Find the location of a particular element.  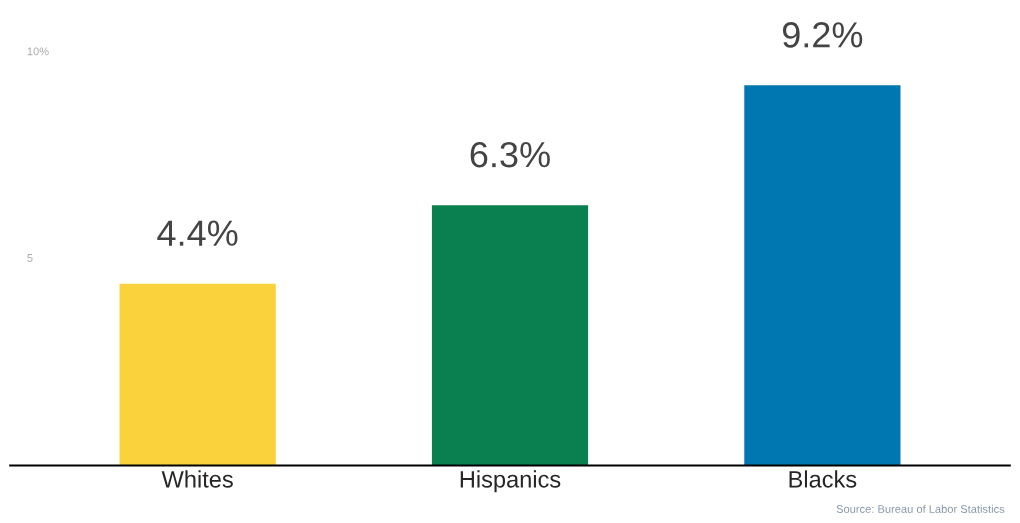

x-tick-label: Whites is located at coordinates (197, 479).